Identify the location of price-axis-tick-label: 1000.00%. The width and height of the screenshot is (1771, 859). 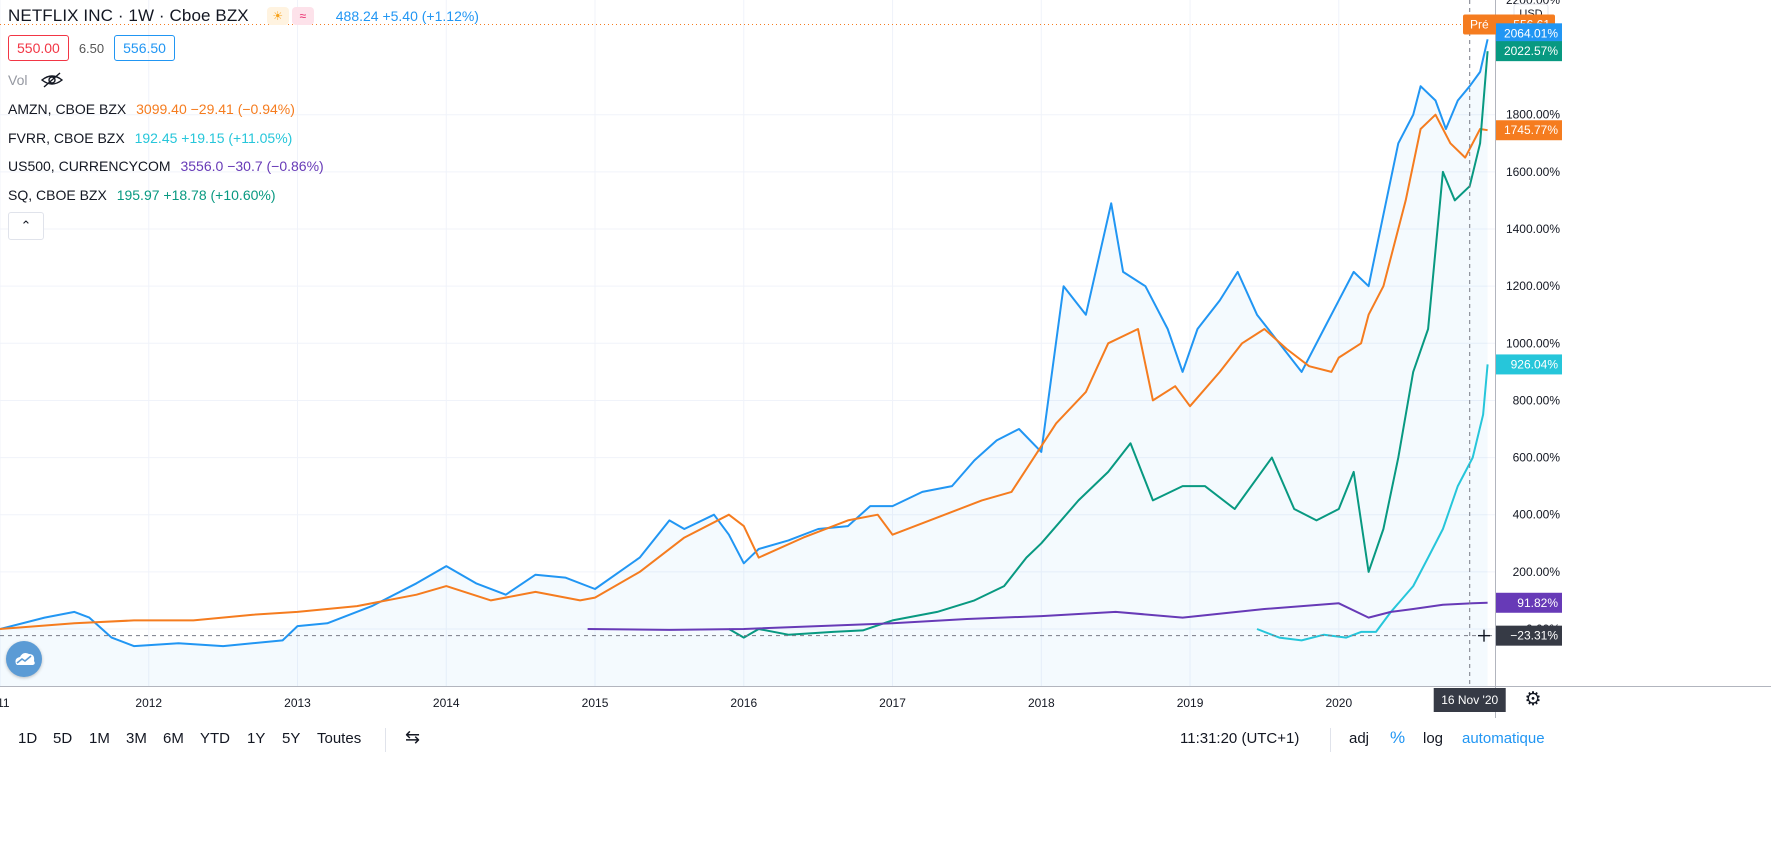
(1533, 343).